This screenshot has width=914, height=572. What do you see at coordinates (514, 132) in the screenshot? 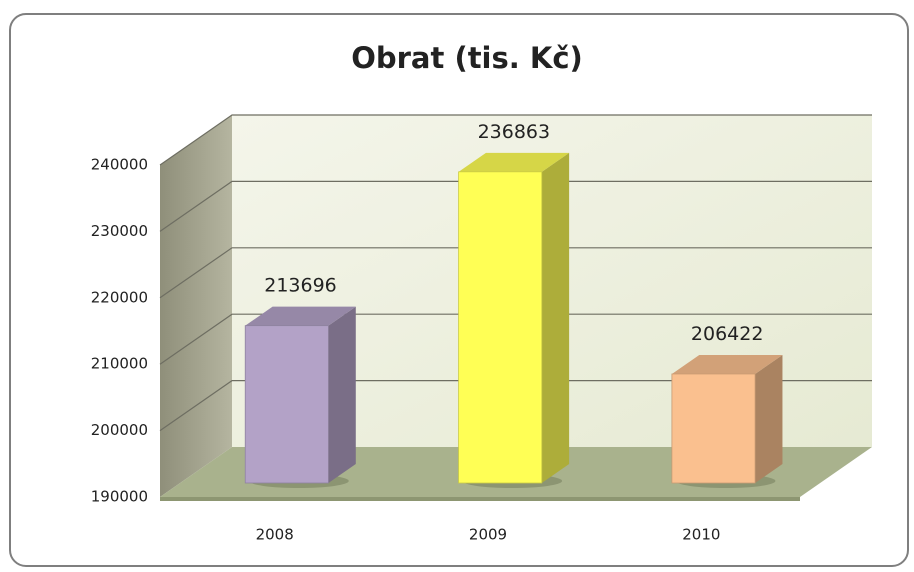
I see `data-label: 236863` at bounding box center [514, 132].